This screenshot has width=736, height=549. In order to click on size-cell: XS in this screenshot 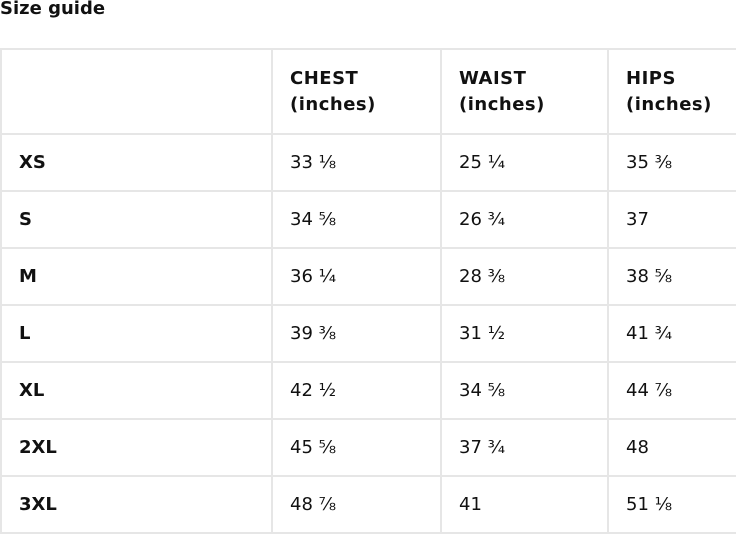, I will do `click(136, 162)`.